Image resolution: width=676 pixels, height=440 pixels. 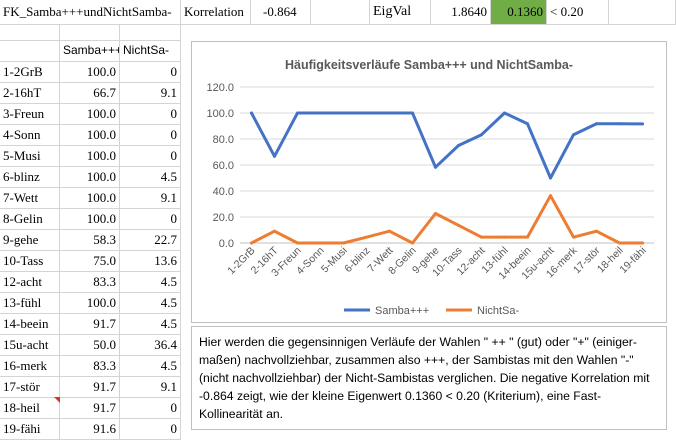 What do you see at coordinates (90, 429) in the screenshot?
I see `cell-samba-value: 91.6` at bounding box center [90, 429].